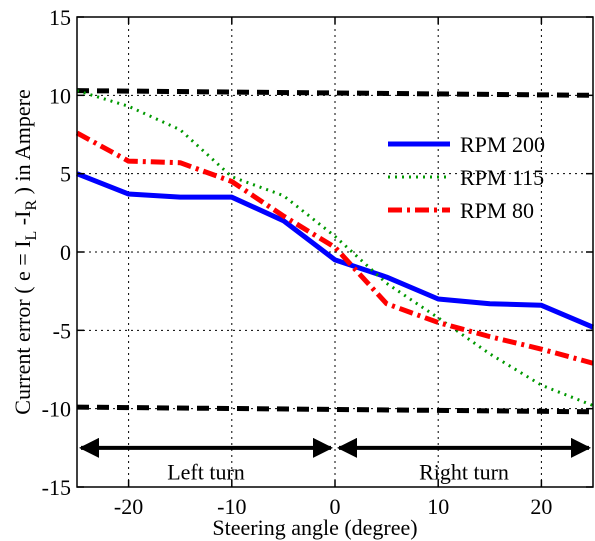  I want to click on x-axis-label: Steering angle (degree), so click(314, 527).